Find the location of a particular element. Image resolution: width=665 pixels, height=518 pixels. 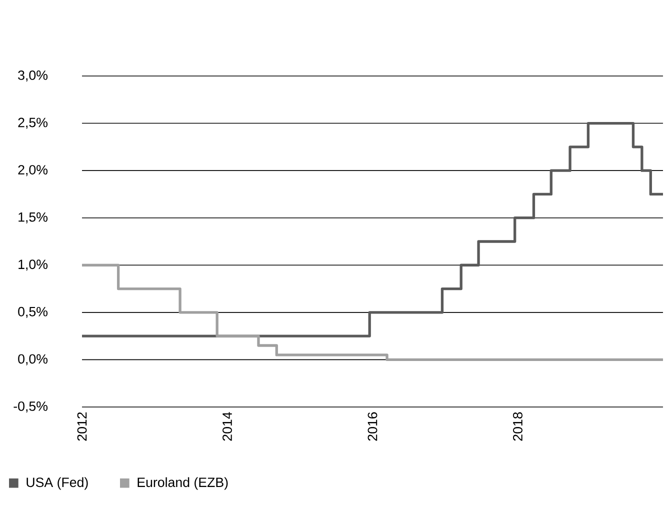

y-tick-label: 1,5% is located at coordinates (33, 218).